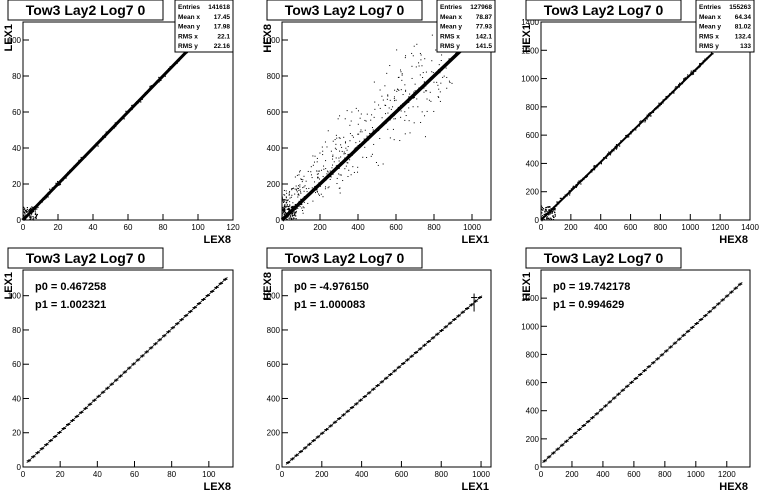 The height and width of the screenshot is (497, 776). I want to click on plot-frame, so click(645, 368).